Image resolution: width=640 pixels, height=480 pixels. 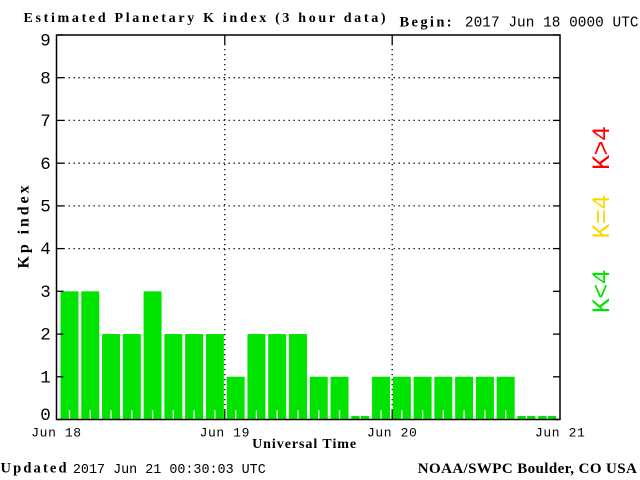 What do you see at coordinates (169, 470) in the screenshot?
I see `svg-text: 2017 Jun 21 00:30:03 UTC` at bounding box center [169, 470].